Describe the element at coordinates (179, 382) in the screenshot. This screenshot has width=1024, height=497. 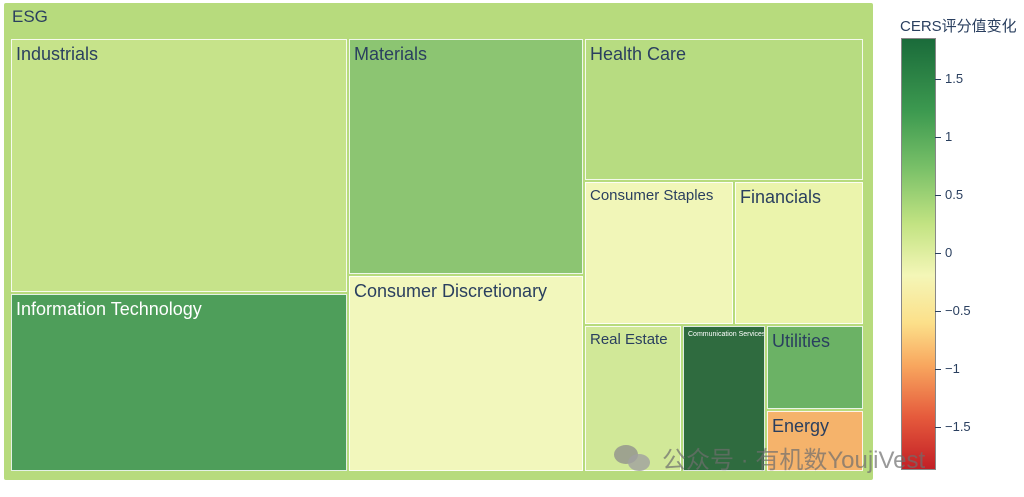
I see `tile-information-technology: Information Technology` at that location.